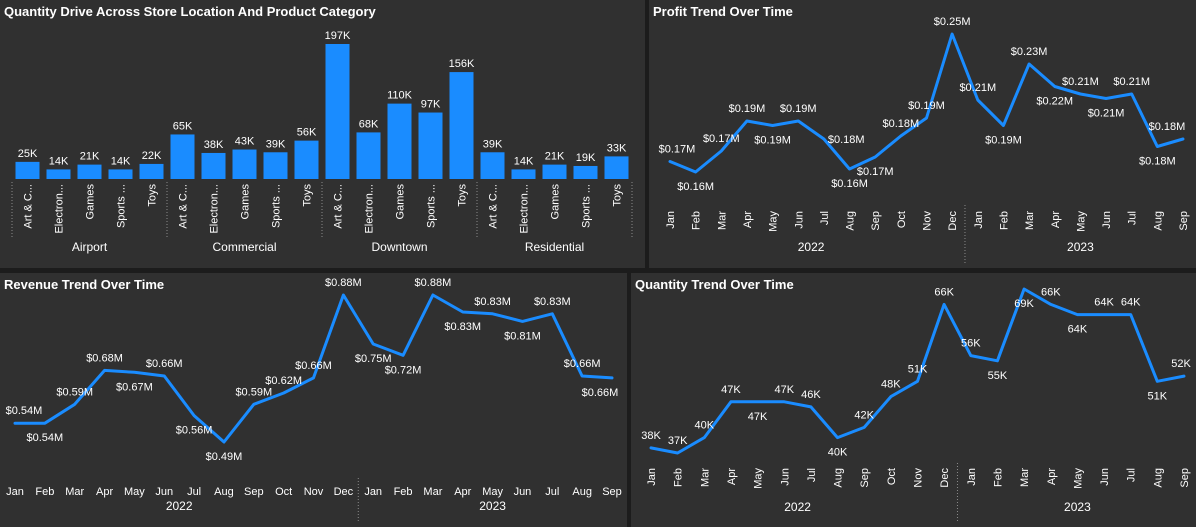  Describe the element at coordinates (1181, 364) in the screenshot. I see `data-label: 52K` at that location.